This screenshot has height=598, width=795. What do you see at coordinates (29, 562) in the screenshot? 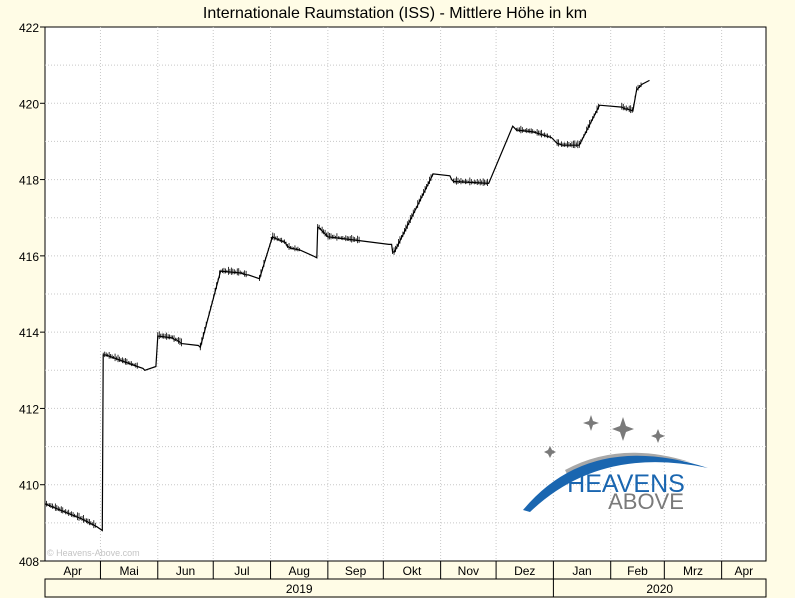
I see `y-tick-label: 408` at bounding box center [29, 562].